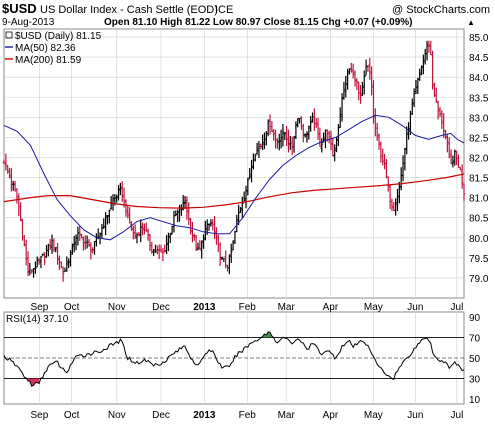 The image size is (495, 426). Describe the element at coordinates (39, 415) in the screenshot. I see `rsi-x-tick-label: Sep` at that location.